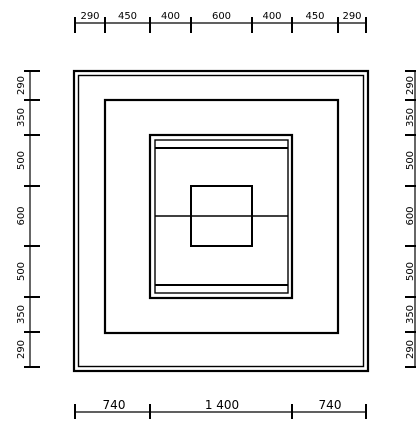  I want to click on bottom-dim-label: 1 400, so click(222, 405).